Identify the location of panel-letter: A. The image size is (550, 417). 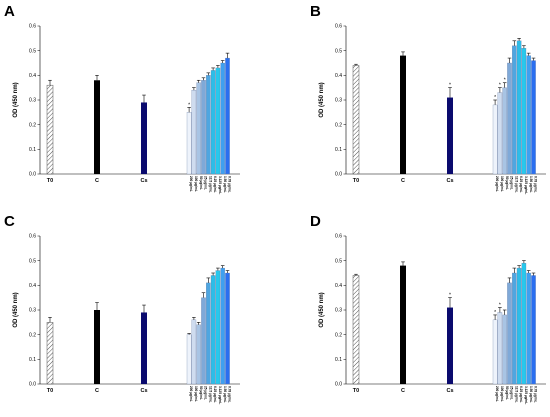
(9, 11).